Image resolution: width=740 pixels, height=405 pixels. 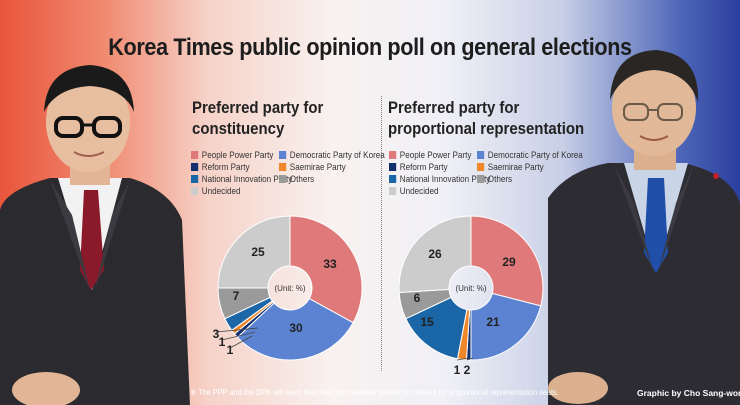 I want to click on data-label: 7, so click(x=236, y=296).